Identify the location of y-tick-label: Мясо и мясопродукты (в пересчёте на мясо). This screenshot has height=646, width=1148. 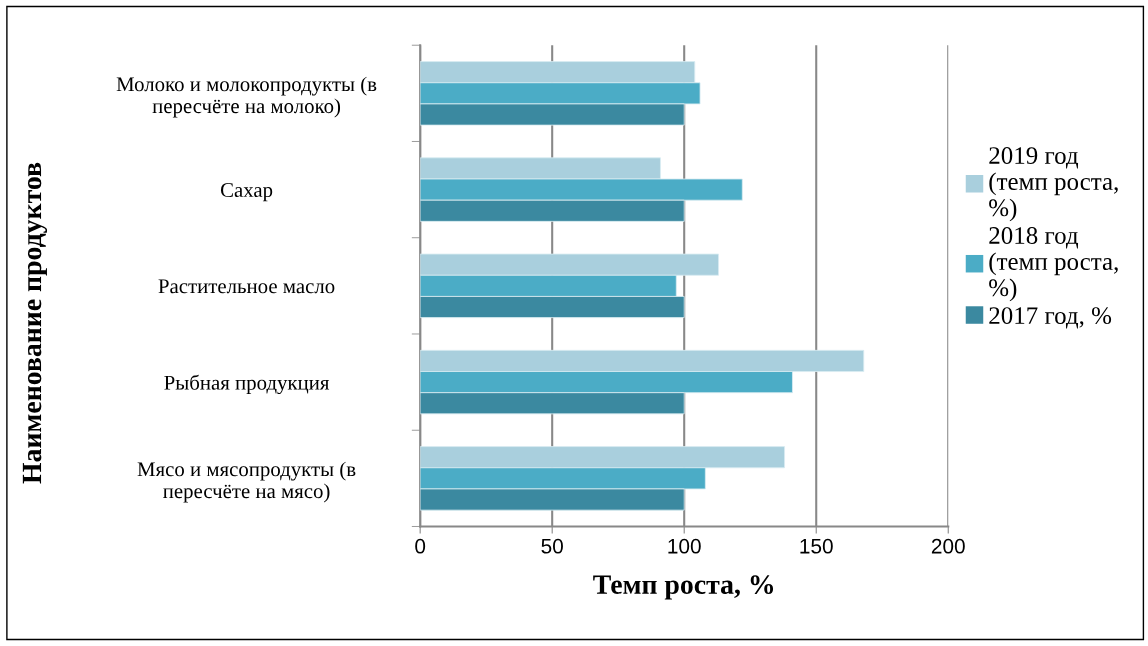
(246, 482).